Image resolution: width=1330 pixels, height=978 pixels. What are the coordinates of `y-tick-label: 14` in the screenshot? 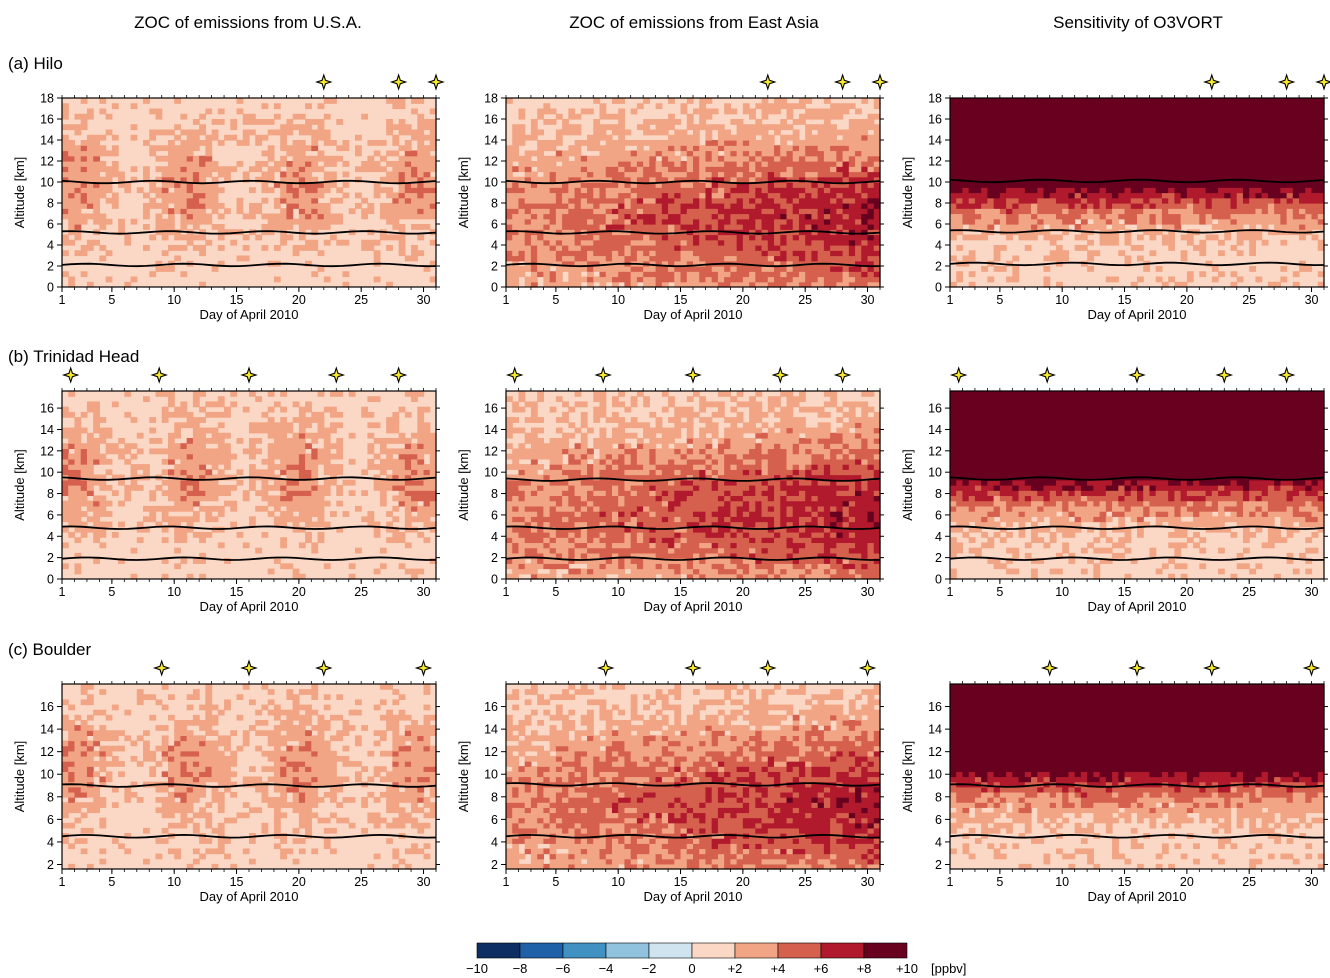 It's located at (491, 141).